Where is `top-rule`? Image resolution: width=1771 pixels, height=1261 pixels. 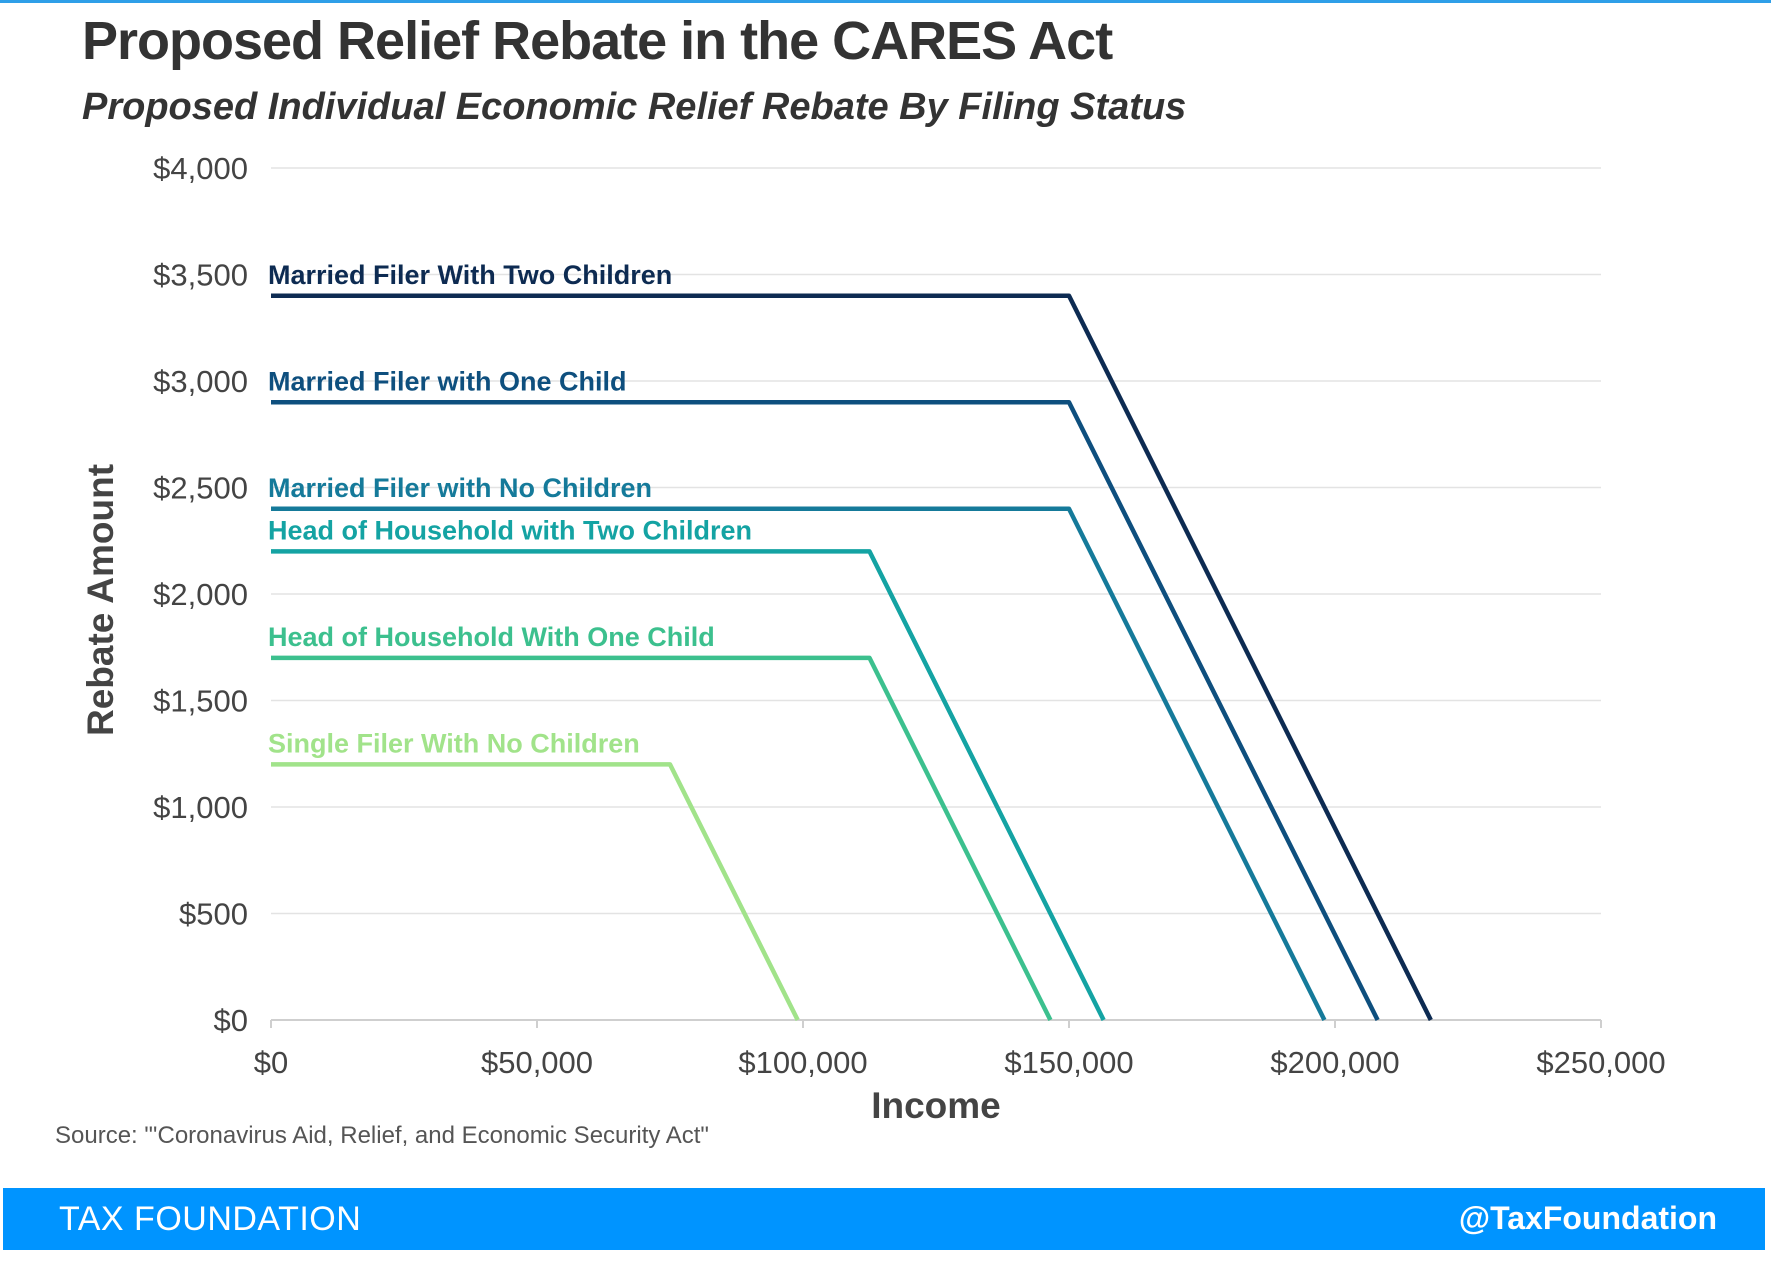 top-rule is located at coordinates (885, 1).